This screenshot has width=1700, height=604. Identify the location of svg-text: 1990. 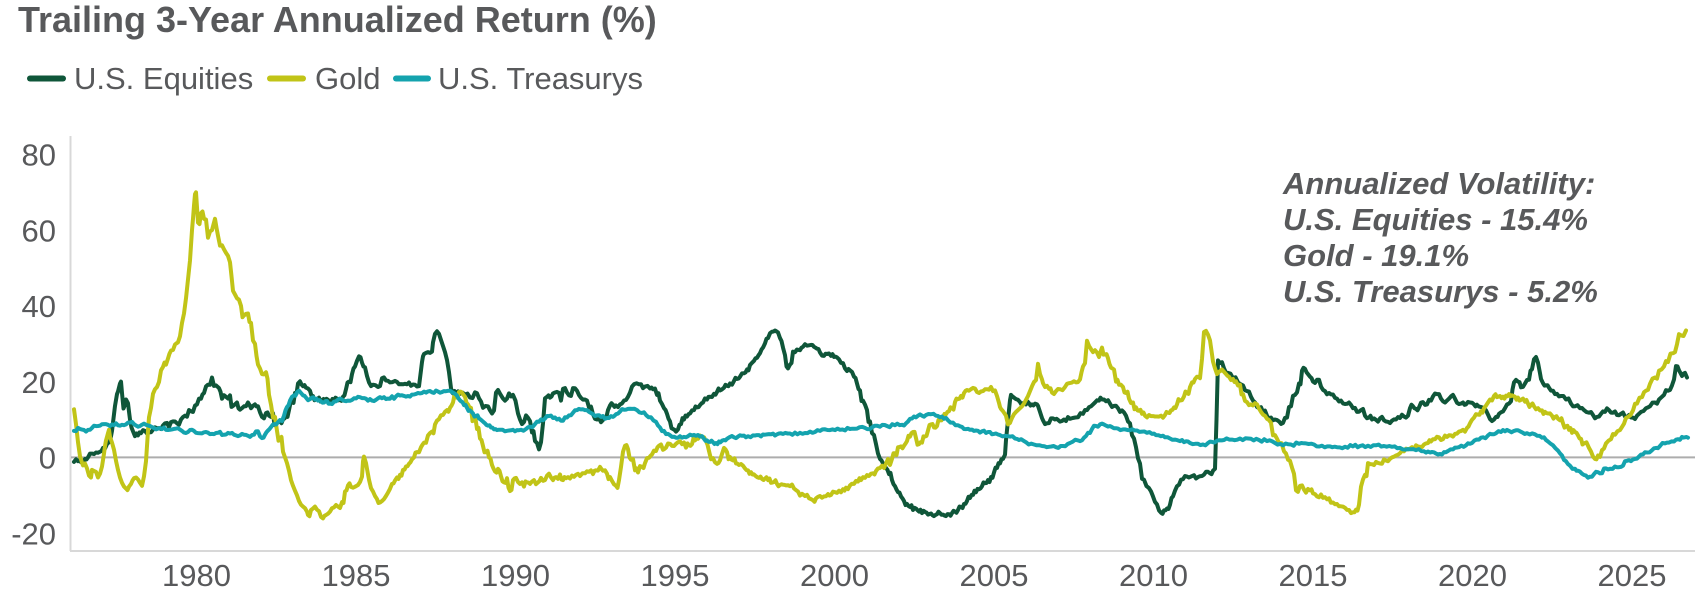
(515, 575).